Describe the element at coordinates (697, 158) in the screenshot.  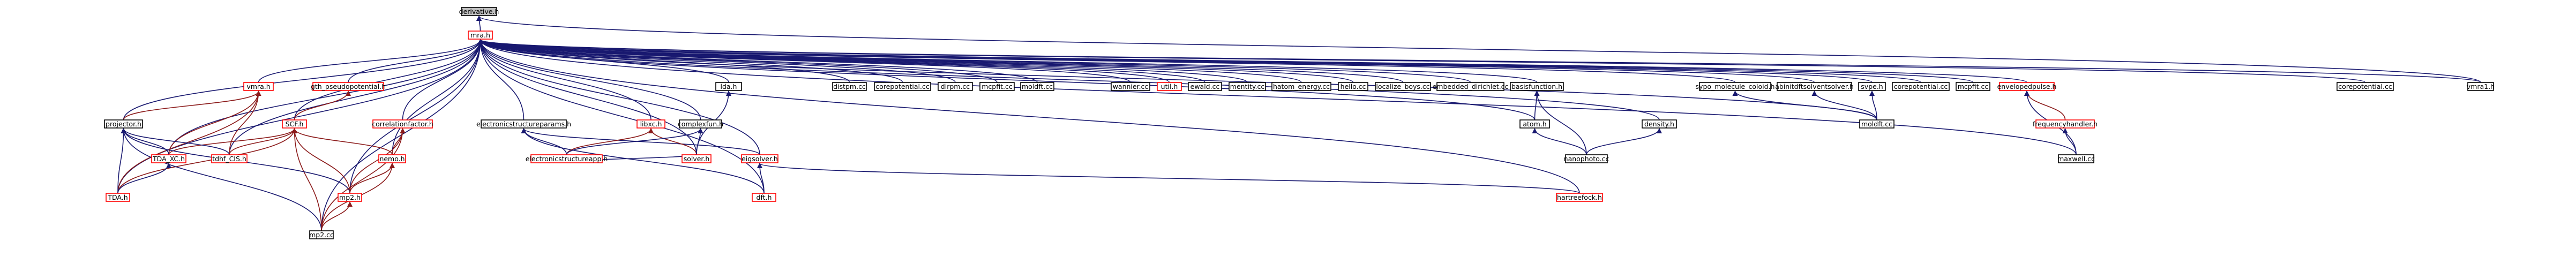
I see `node-solver-h: solver.h` at that location.